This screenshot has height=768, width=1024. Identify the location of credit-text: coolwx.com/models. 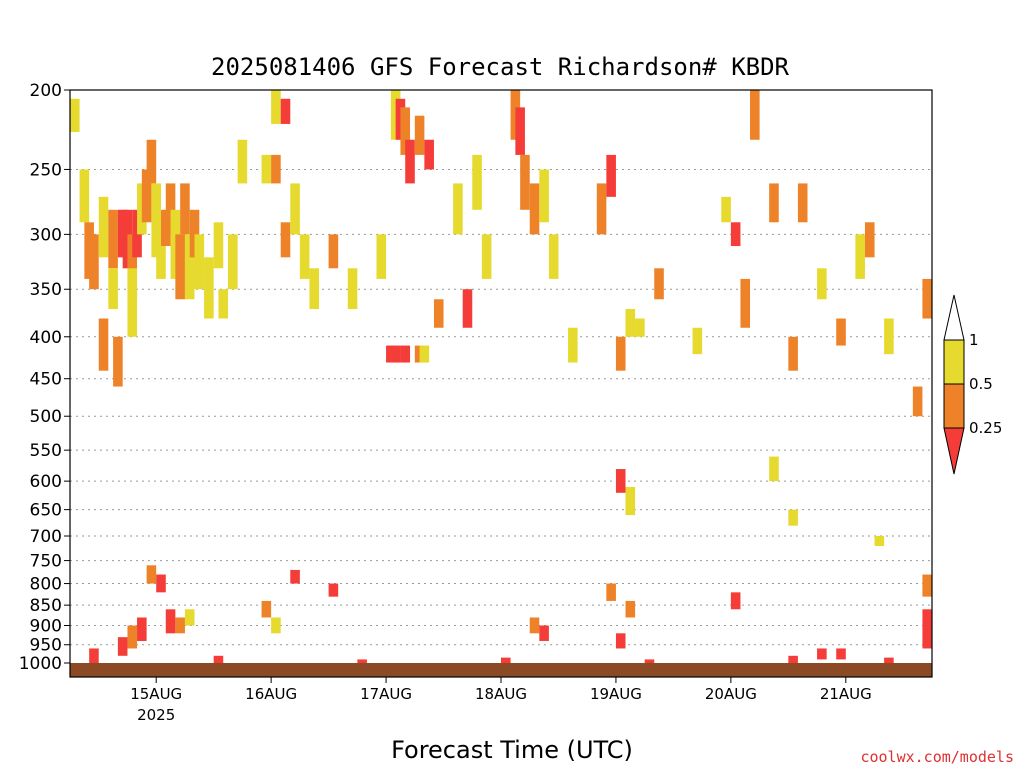
(937, 757).